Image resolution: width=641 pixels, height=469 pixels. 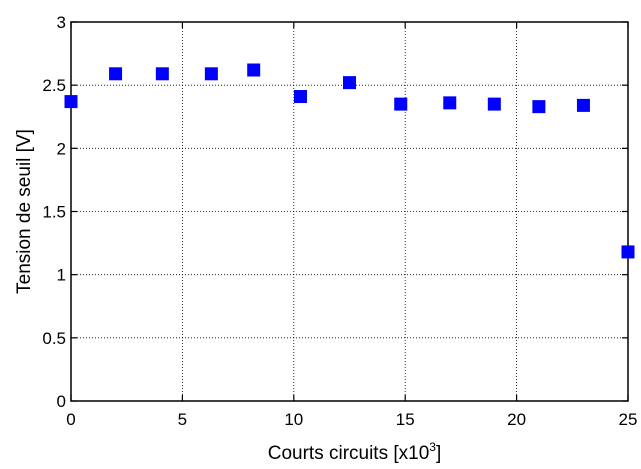 What do you see at coordinates (70, 419) in the screenshot?
I see `x-tick-label: 0` at bounding box center [70, 419].